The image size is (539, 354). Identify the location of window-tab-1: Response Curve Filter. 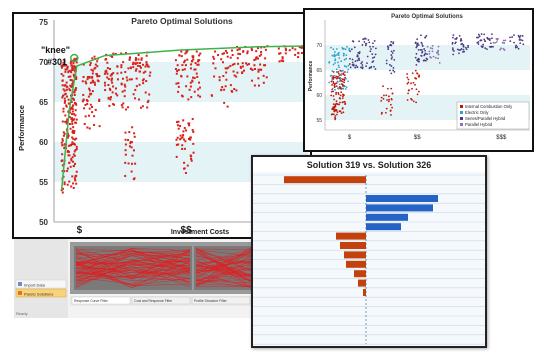
(101, 300).